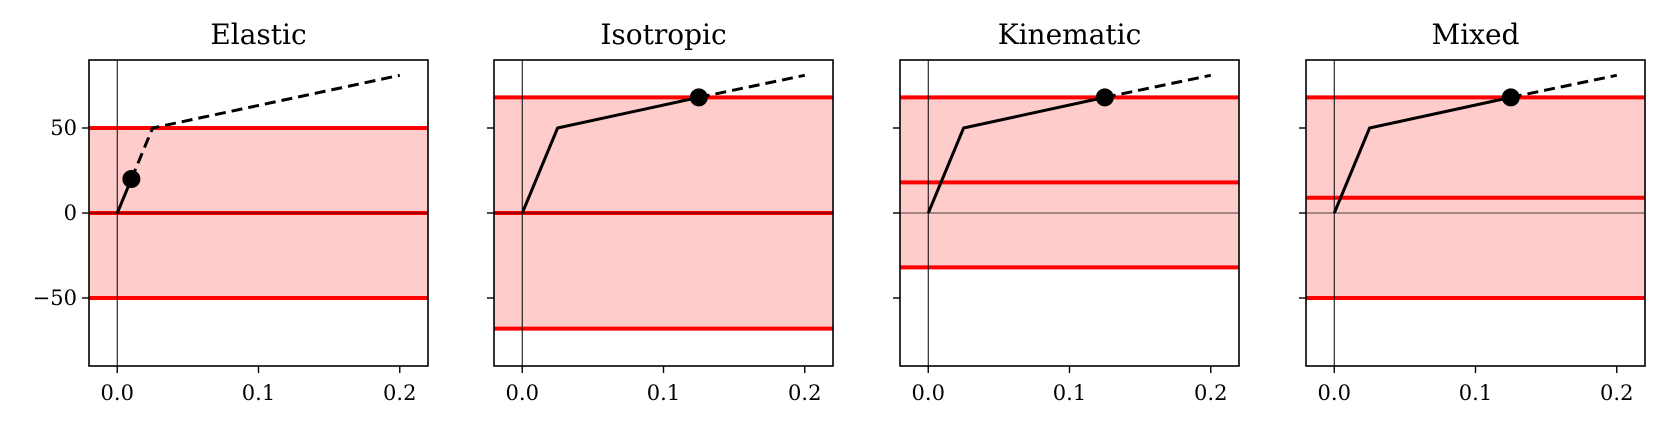  What do you see at coordinates (258, 34) in the screenshot?
I see `panel-title: Elastic` at bounding box center [258, 34].